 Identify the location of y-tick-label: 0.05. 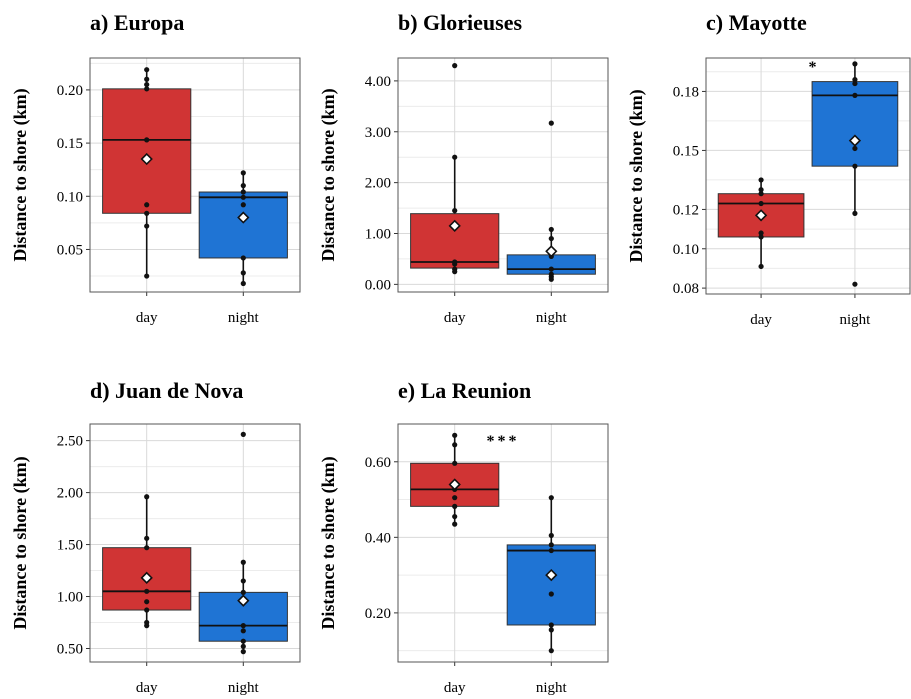
(70, 250).